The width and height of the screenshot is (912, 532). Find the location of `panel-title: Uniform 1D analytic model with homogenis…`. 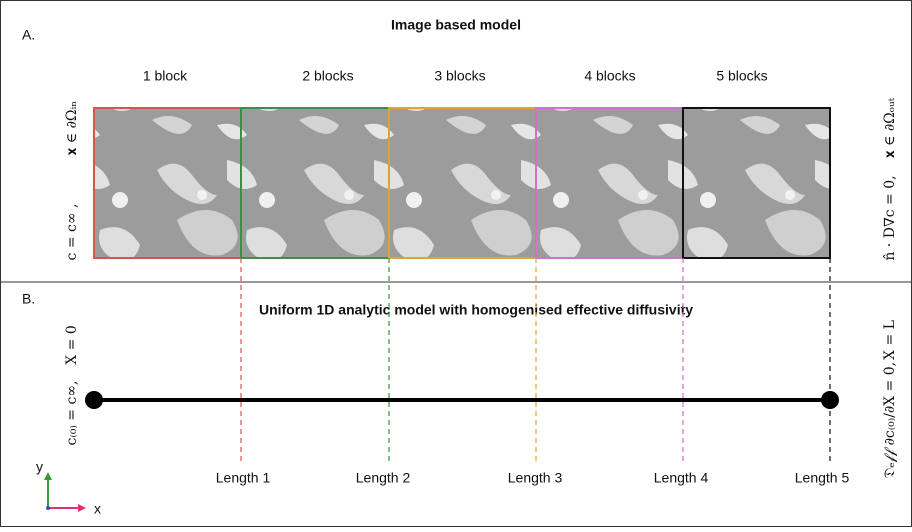

panel-title: Uniform 1D analytic model with homogenis… is located at coordinates (476, 310).